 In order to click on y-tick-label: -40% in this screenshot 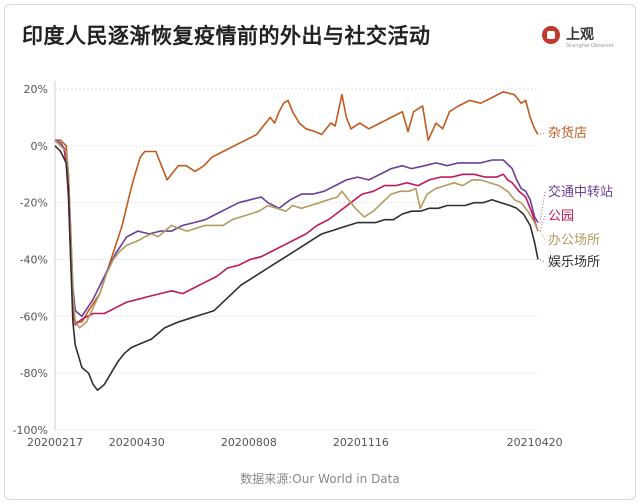, I will do `click(34, 260)`.